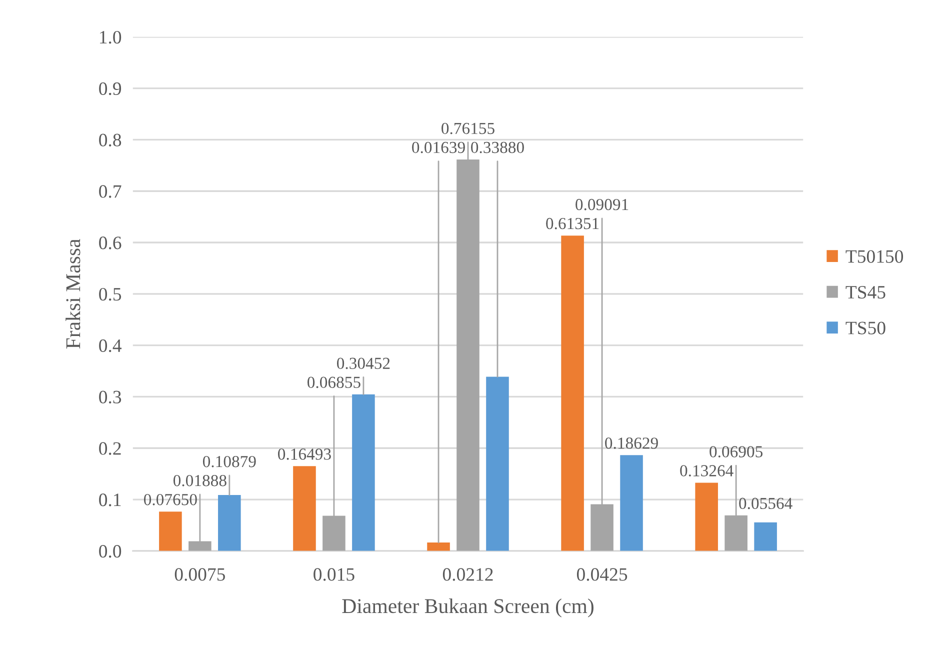 This screenshot has width=936, height=659. I want to click on data-label: 0.06905, so click(736, 452).